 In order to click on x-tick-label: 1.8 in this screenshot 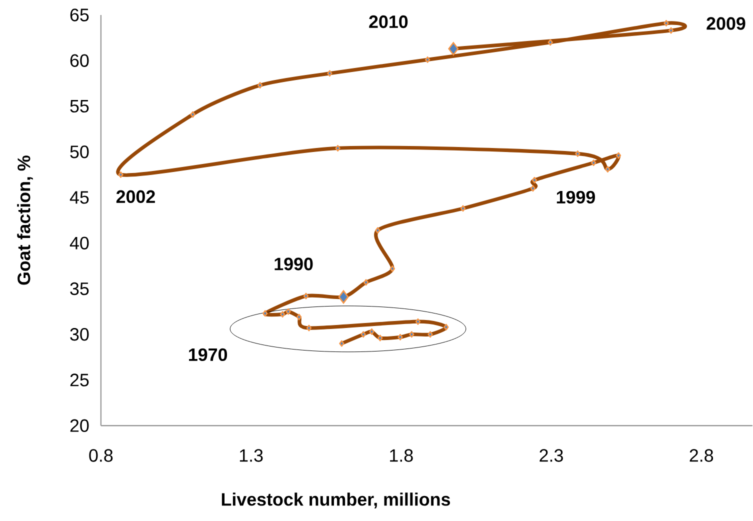, I will do `click(401, 455)`.